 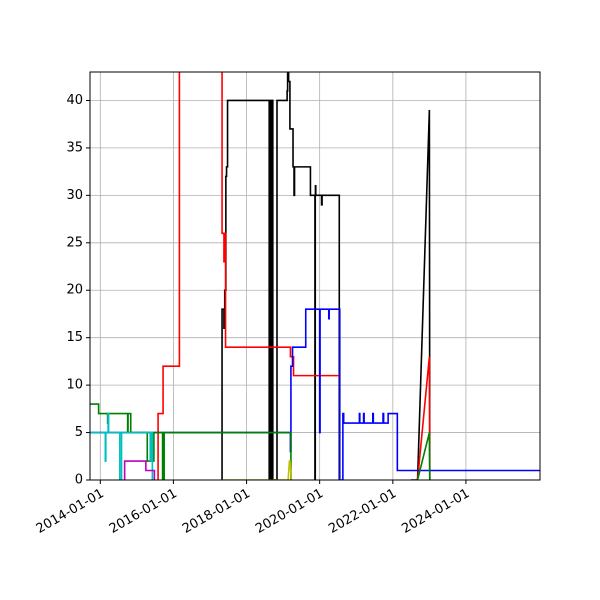 What do you see at coordinates (79, 432) in the screenshot?
I see `y-tick-label: 5` at bounding box center [79, 432].